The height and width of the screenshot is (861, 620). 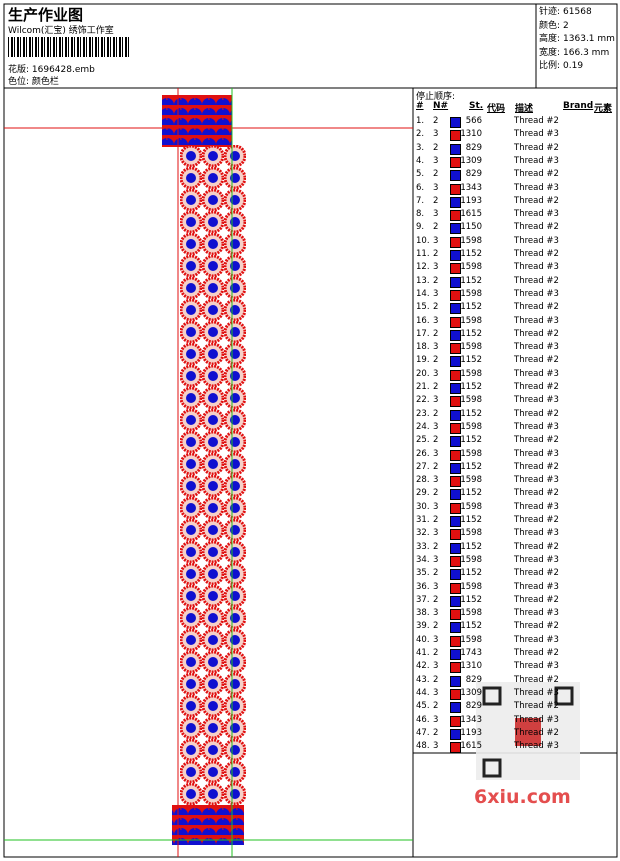 What do you see at coordinates (577, 27) in the screenshot?
I see `stat-row: 颜色: 2` at bounding box center [577, 27].